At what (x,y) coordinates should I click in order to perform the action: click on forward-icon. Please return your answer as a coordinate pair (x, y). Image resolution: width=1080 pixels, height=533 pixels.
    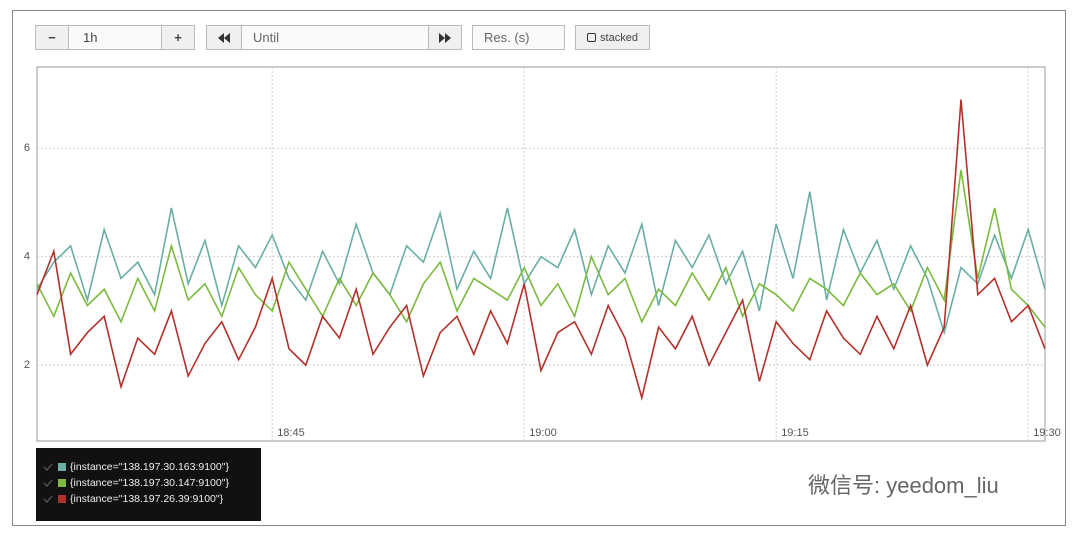
    Looking at the image, I should click on (445, 37).